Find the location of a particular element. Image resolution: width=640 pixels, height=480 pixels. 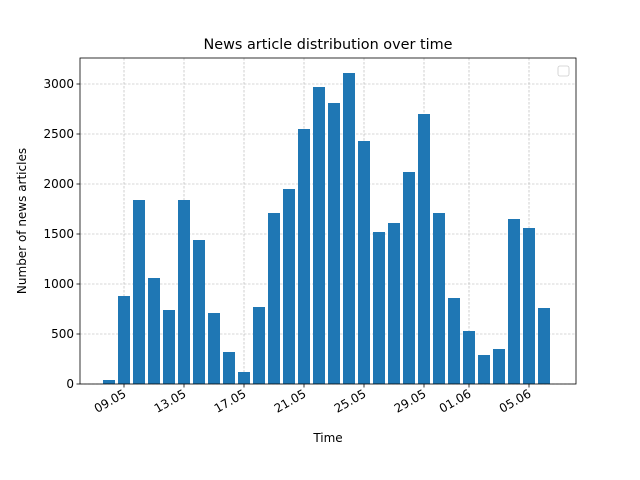

y-tick-label: 3000 is located at coordinates (58, 84).